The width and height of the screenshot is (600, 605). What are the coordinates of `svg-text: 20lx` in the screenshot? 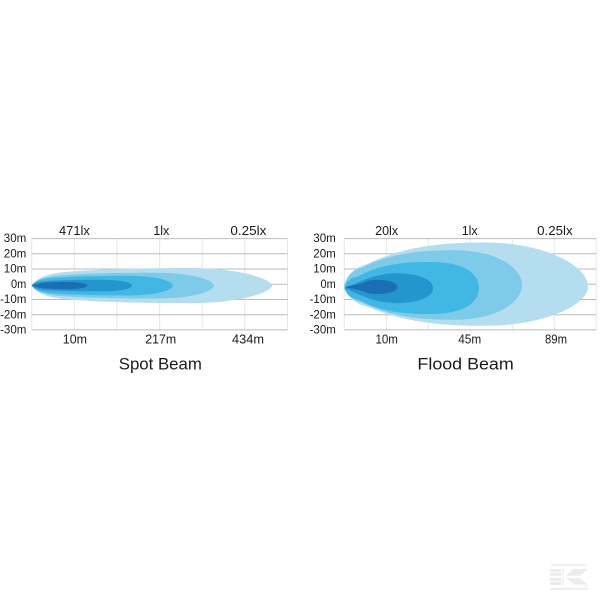 It's located at (386, 230).